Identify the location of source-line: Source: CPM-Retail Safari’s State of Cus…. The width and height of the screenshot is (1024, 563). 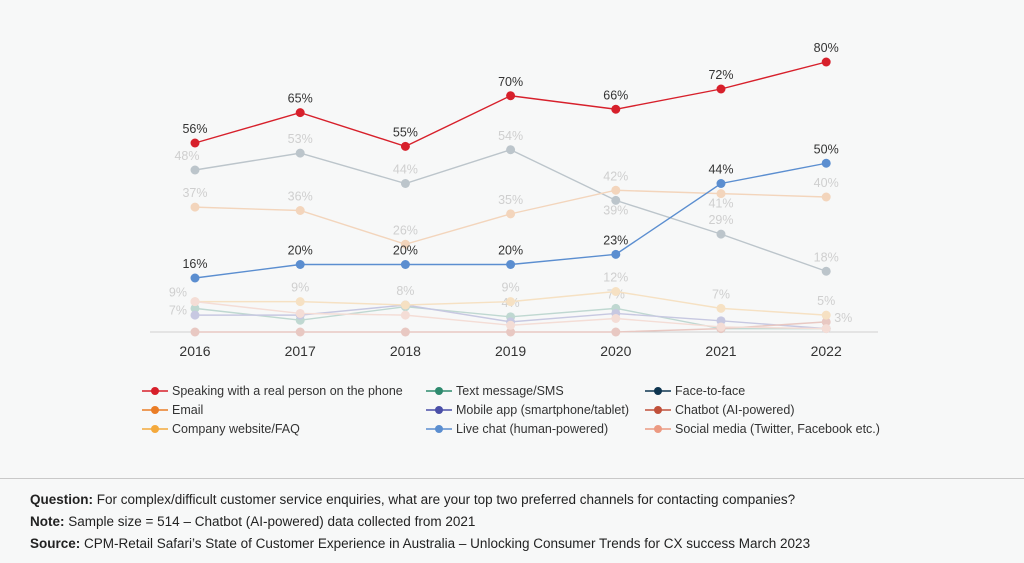
(420, 544).